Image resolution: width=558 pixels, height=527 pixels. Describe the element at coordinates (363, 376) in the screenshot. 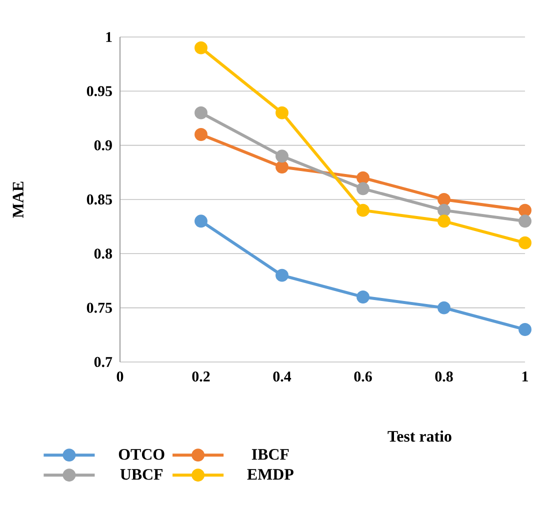

I see `x-tick-label: 0.6` at that location.